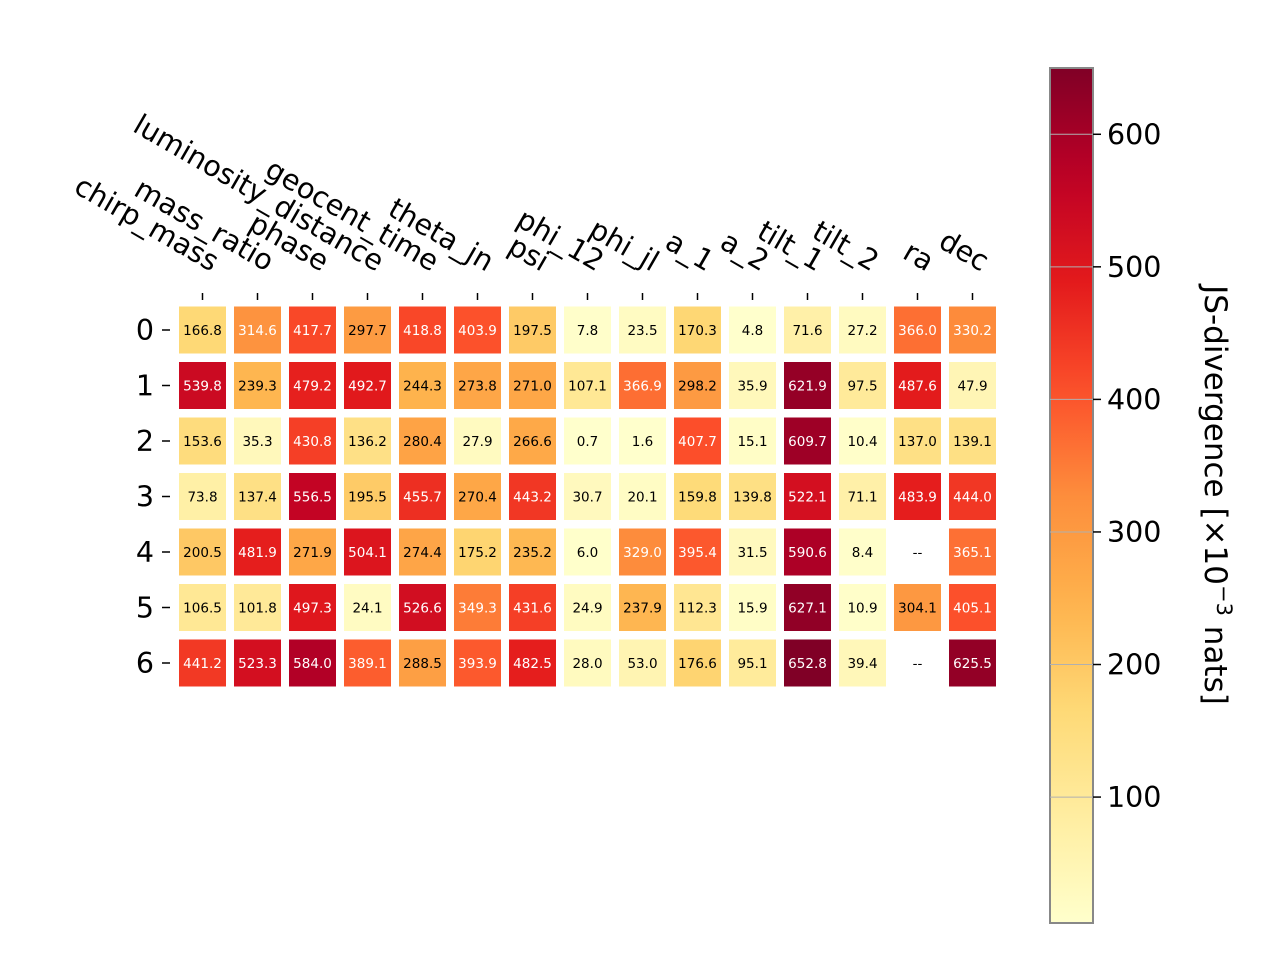  Describe the element at coordinates (422, 664) in the screenshot. I see `cell-value-label: 288.5` at that location.